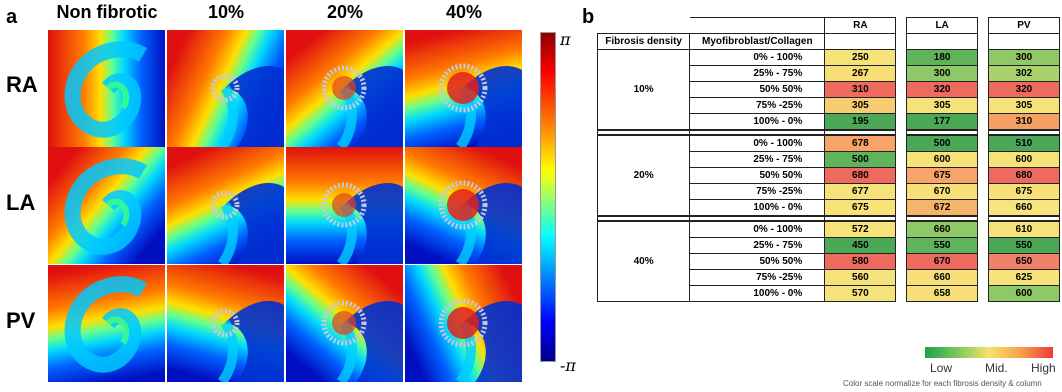 The image size is (1062, 392). I want to click on row-head-ra: RA, so click(22, 84).